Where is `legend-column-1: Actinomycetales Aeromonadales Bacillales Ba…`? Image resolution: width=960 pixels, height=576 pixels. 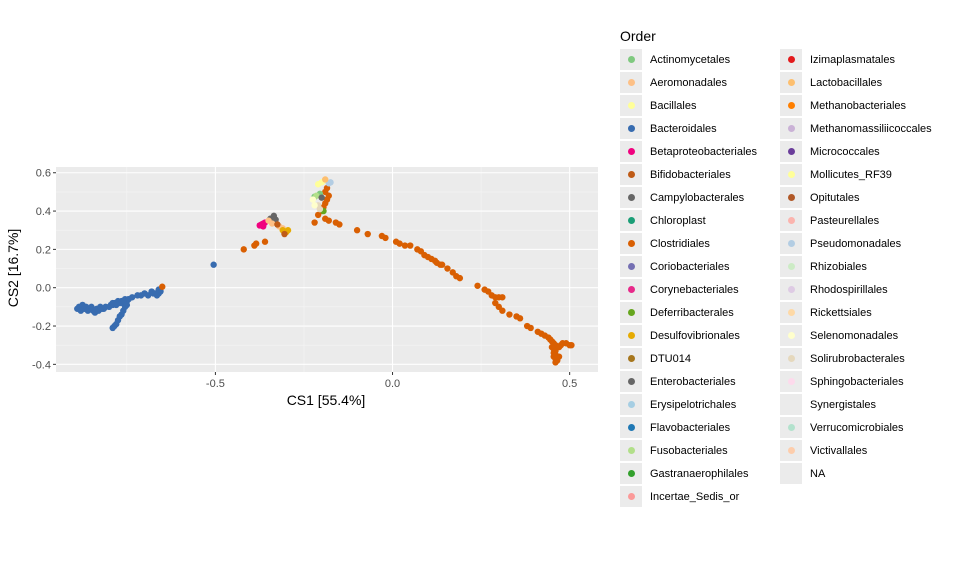 legend-column-1: Actinomycetales Aeromonadales Bacillales Ba… is located at coordinates (700, 278).